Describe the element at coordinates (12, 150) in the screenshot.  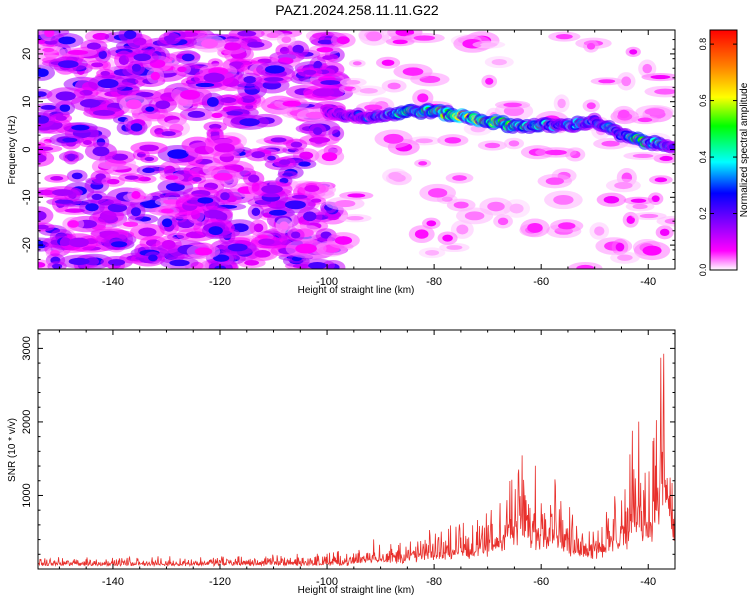
I see `spectrogram-y-axis-label: Frequency (Hz)` at that location.